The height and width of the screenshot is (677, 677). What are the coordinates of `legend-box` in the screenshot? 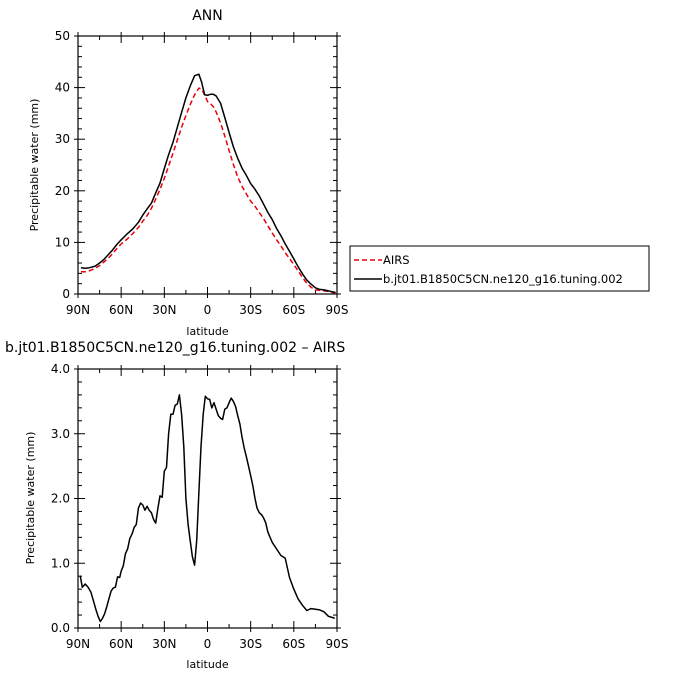 It's located at (499, 268).